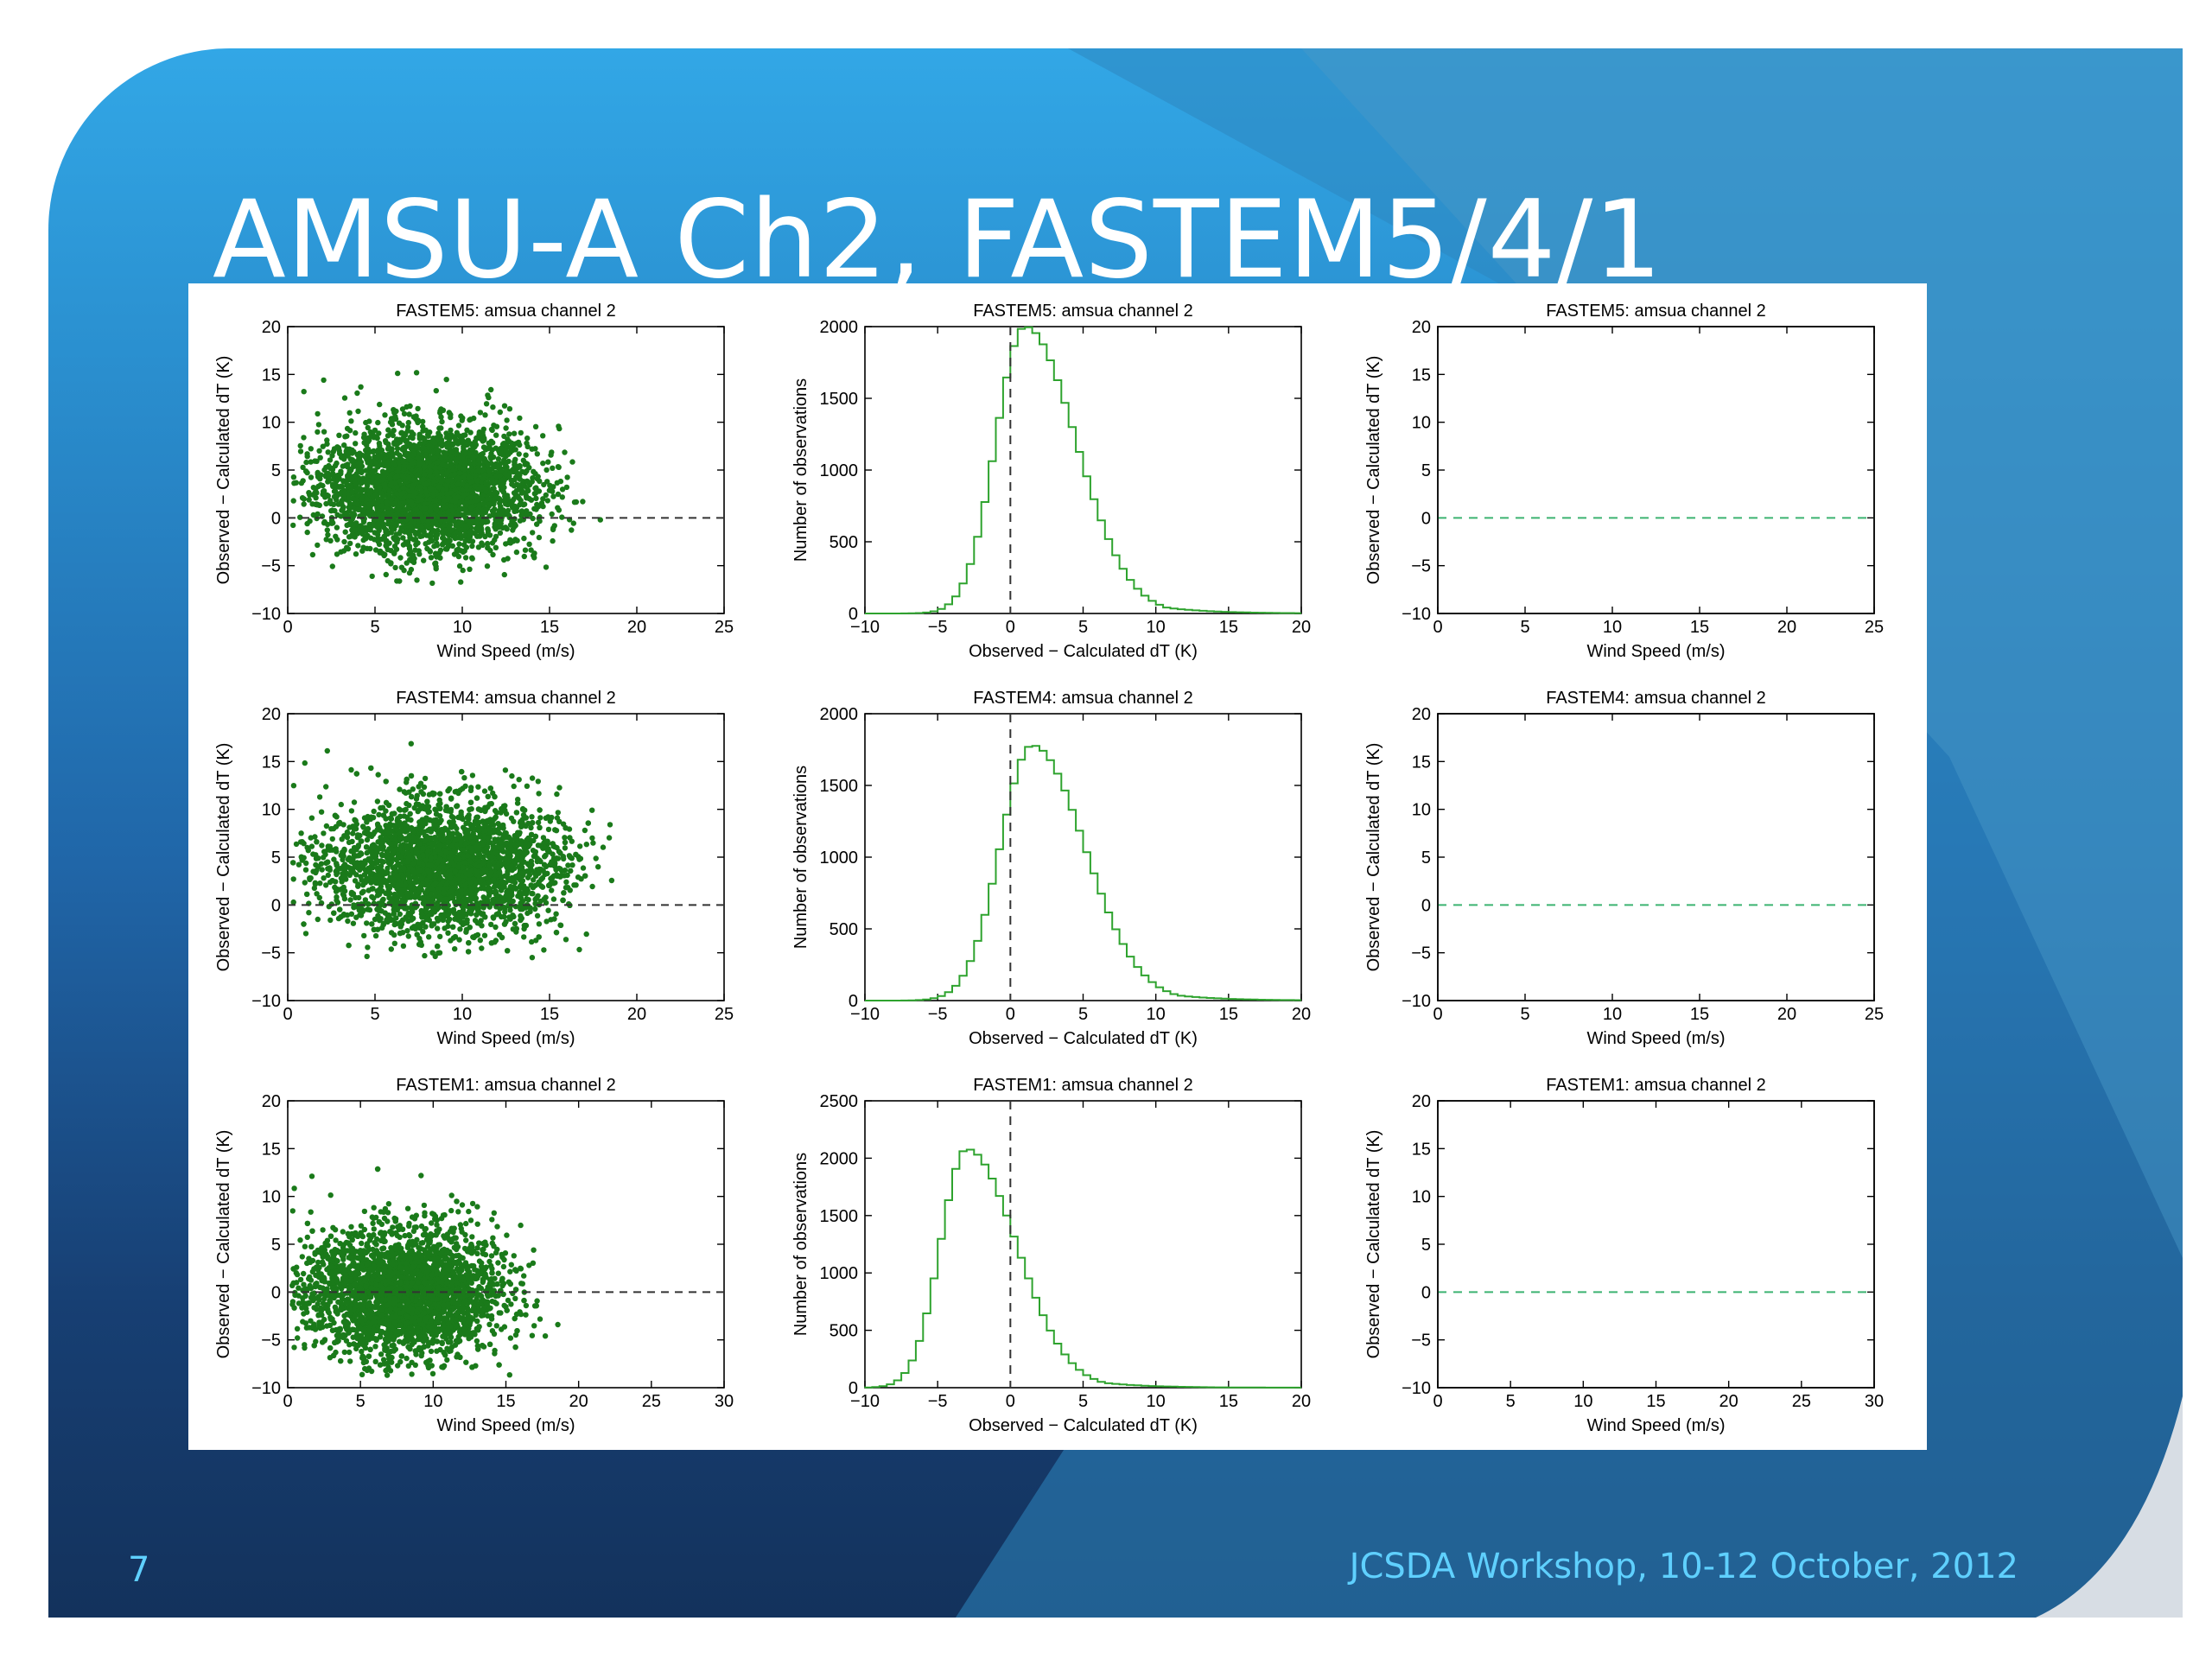  What do you see at coordinates (839, 327) in the screenshot?
I see `y-tick-label: 2000` at bounding box center [839, 327].